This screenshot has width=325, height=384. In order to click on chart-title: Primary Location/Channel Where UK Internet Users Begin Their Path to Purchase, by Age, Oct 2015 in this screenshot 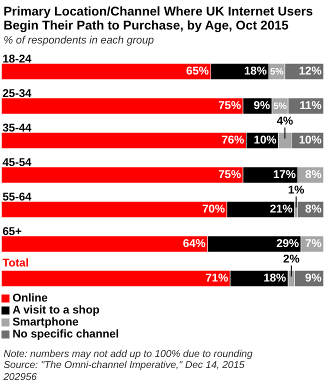, I will do `click(158, 18)`.